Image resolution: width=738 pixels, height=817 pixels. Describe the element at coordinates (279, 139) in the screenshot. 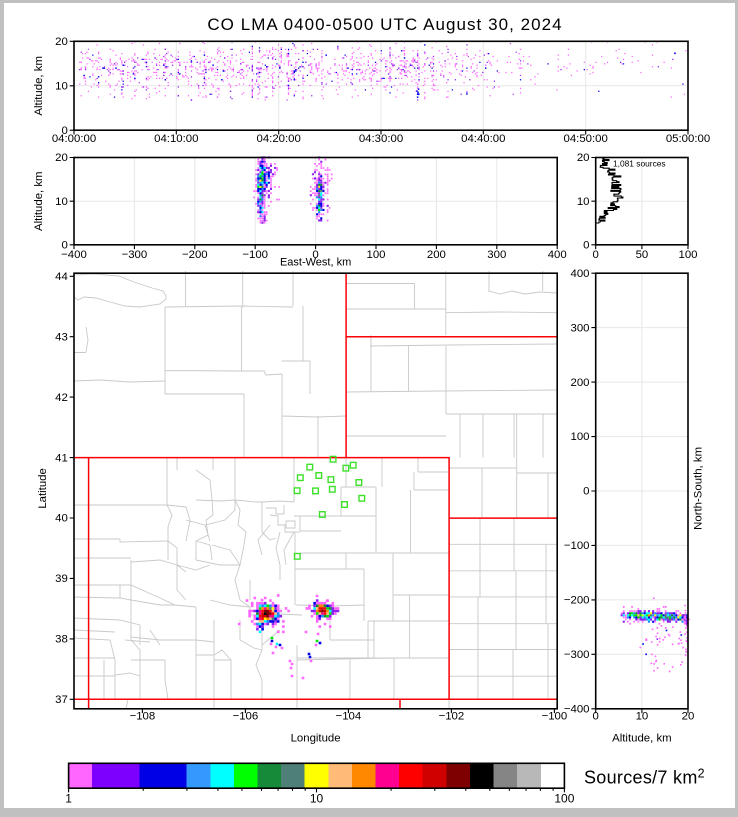

I see `svg-text: 04:20:00` at that location.